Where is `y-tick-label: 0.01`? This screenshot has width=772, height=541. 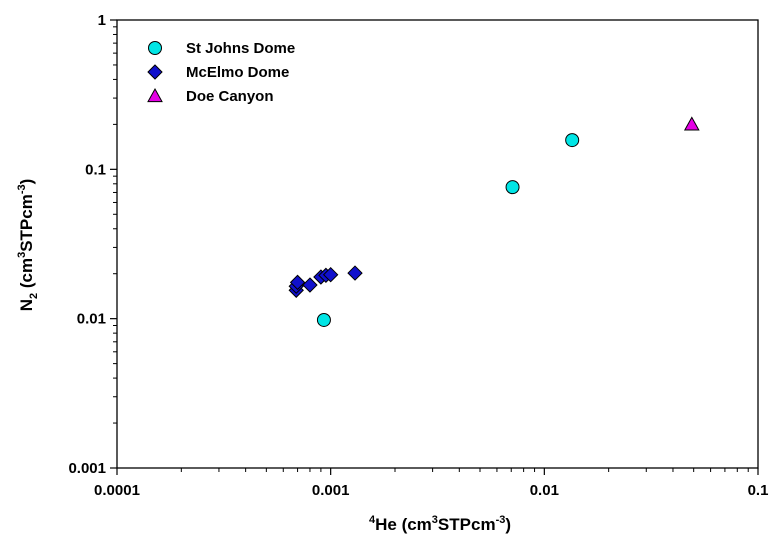 y-tick-label: 0.01 is located at coordinates (91, 319).